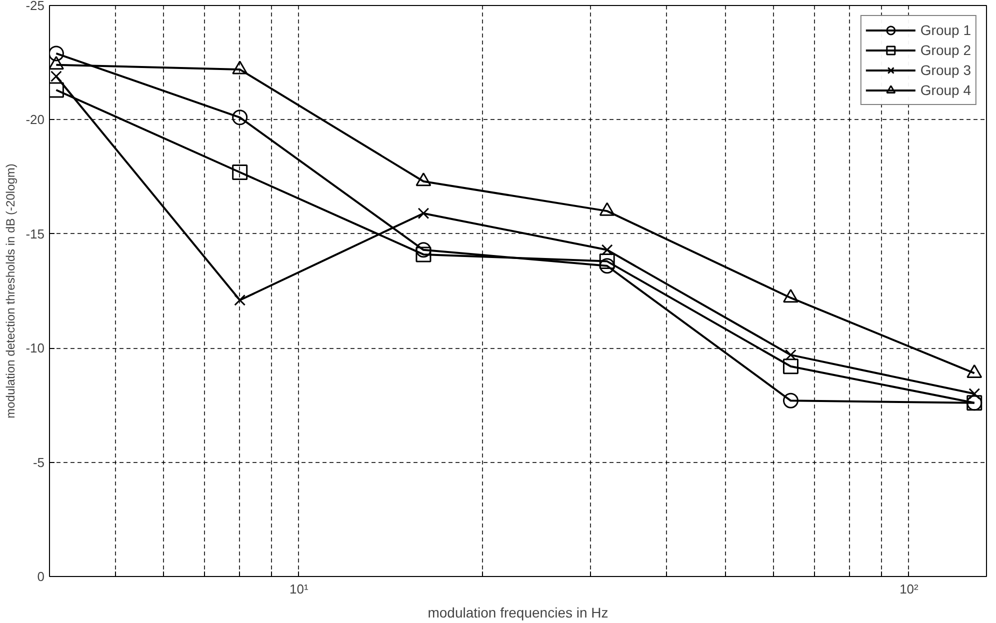 The height and width of the screenshot is (623, 996). I want to click on y-tick-label: -25, so click(35, 6).